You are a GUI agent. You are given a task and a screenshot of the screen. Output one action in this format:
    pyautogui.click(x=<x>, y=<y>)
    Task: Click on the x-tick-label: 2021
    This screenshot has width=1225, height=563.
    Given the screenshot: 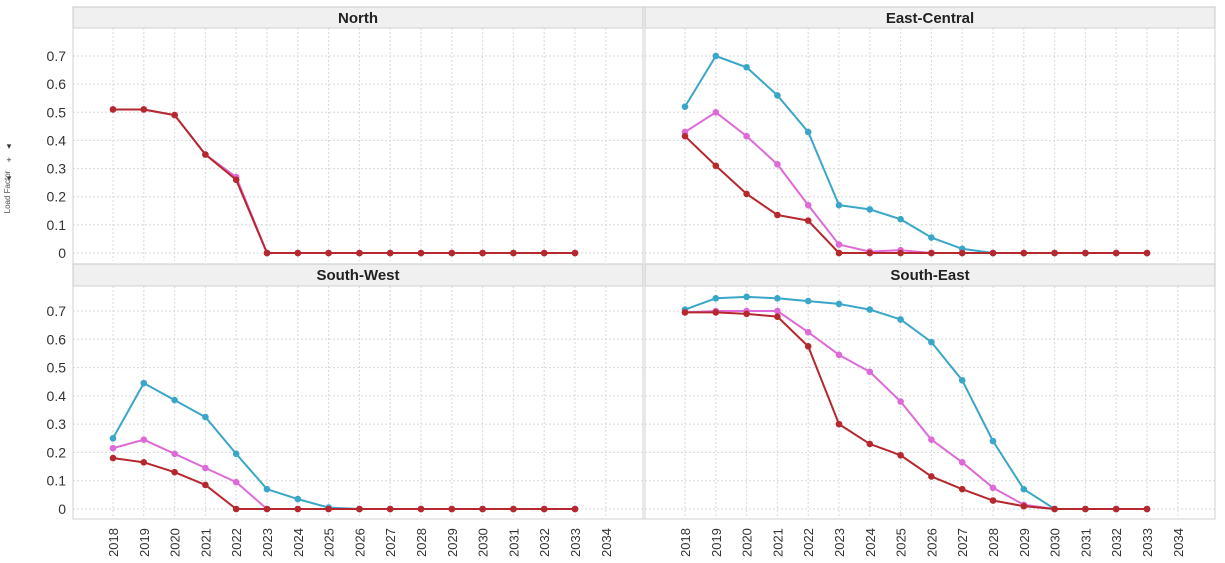 What is the action you would take?
    pyautogui.click(x=205, y=542)
    